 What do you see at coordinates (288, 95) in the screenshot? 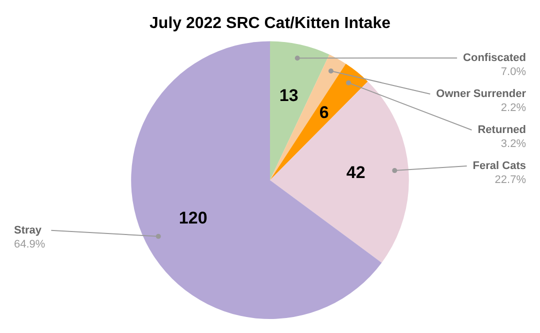
I see `data-label: 13` at bounding box center [288, 95].